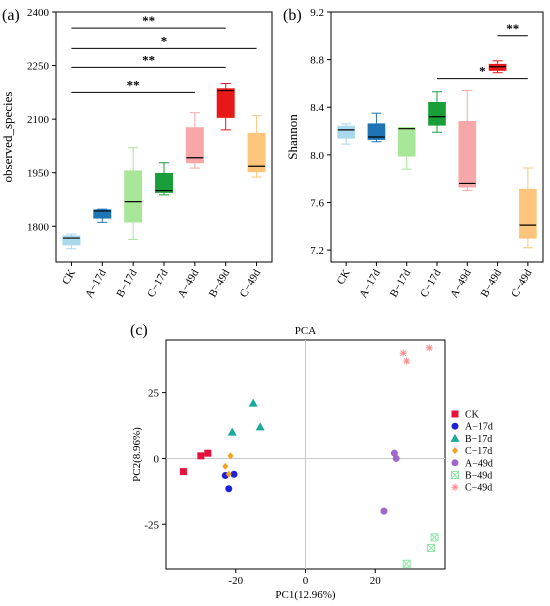 This screenshot has height=606, width=550. I want to click on legend-label: C−17d, so click(478, 451).